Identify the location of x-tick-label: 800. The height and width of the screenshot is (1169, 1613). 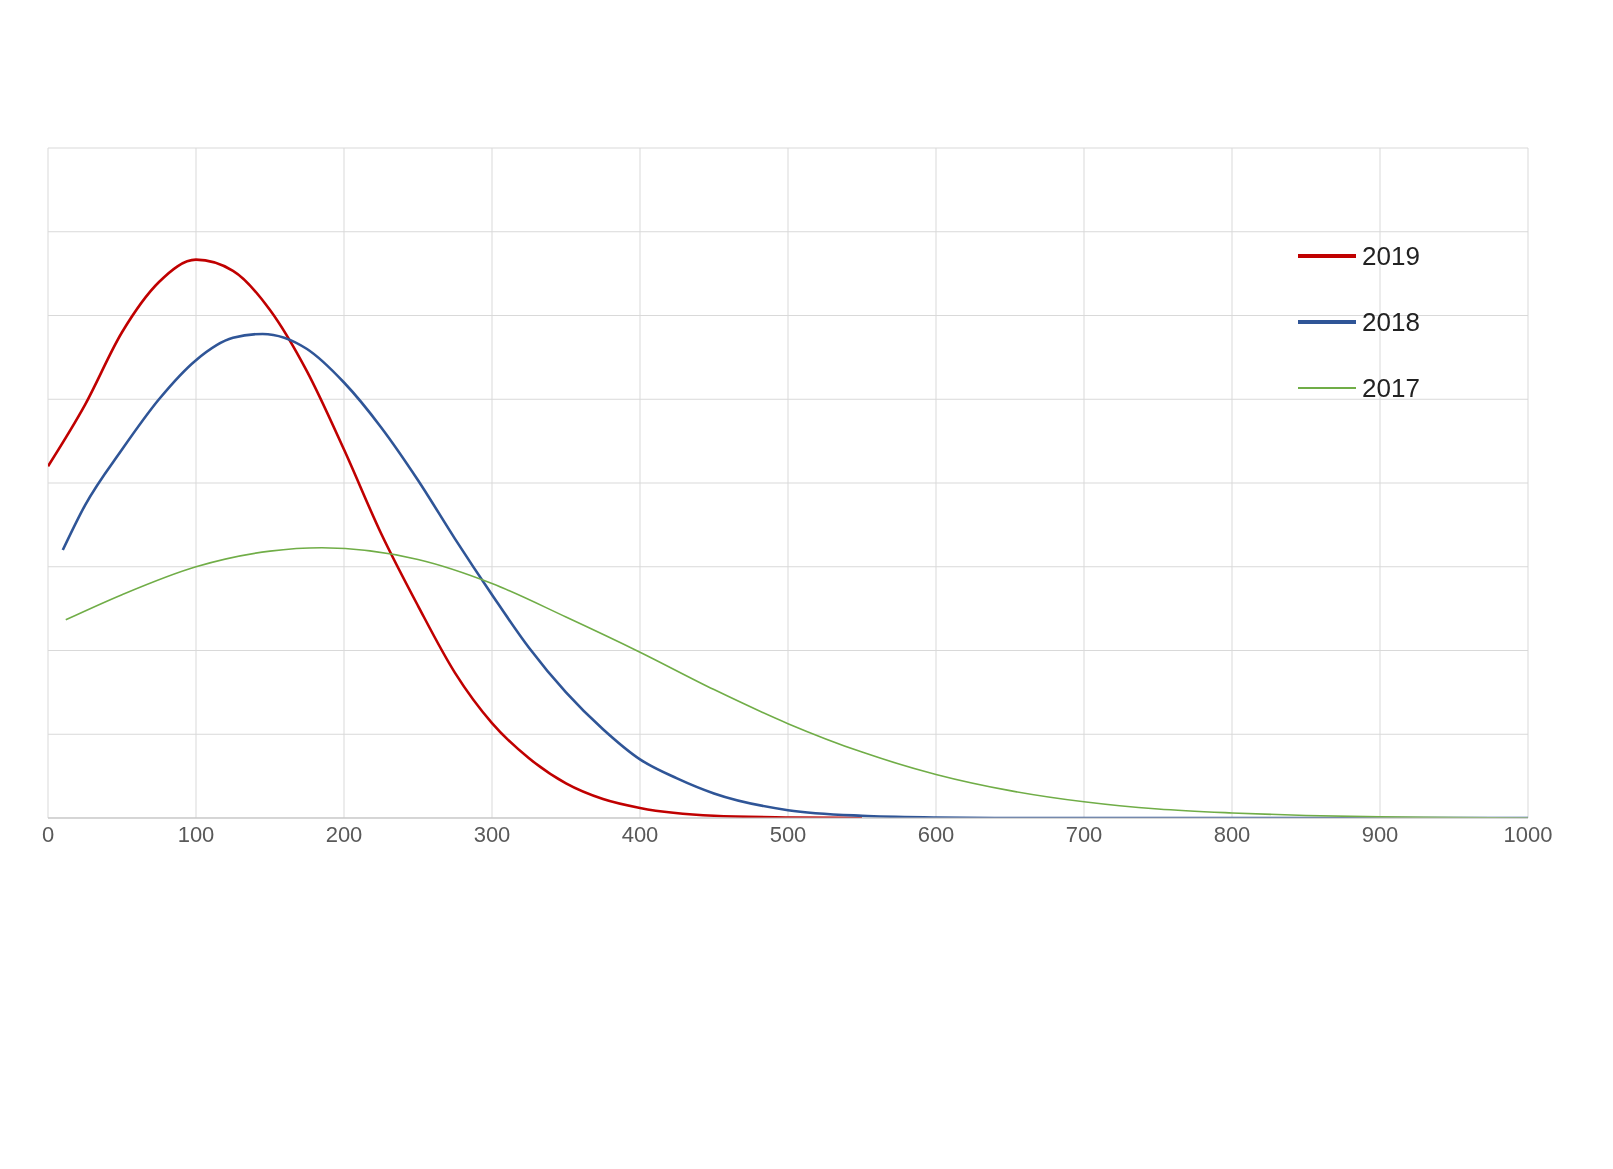
(1232, 834).